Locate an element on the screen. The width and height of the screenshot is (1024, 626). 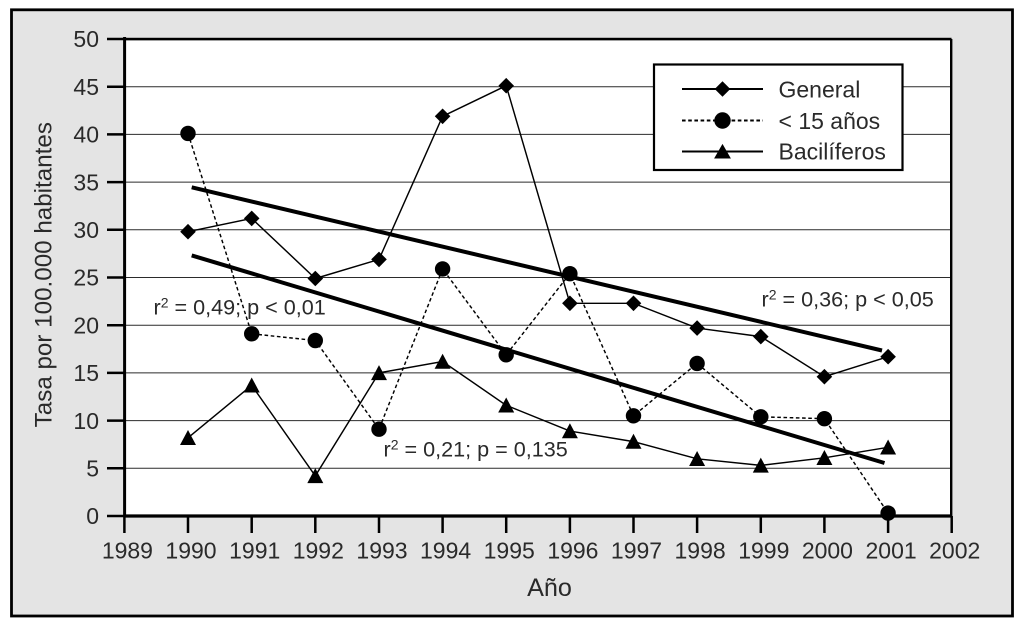
svg-text: General is located at coordinates (820, 90).